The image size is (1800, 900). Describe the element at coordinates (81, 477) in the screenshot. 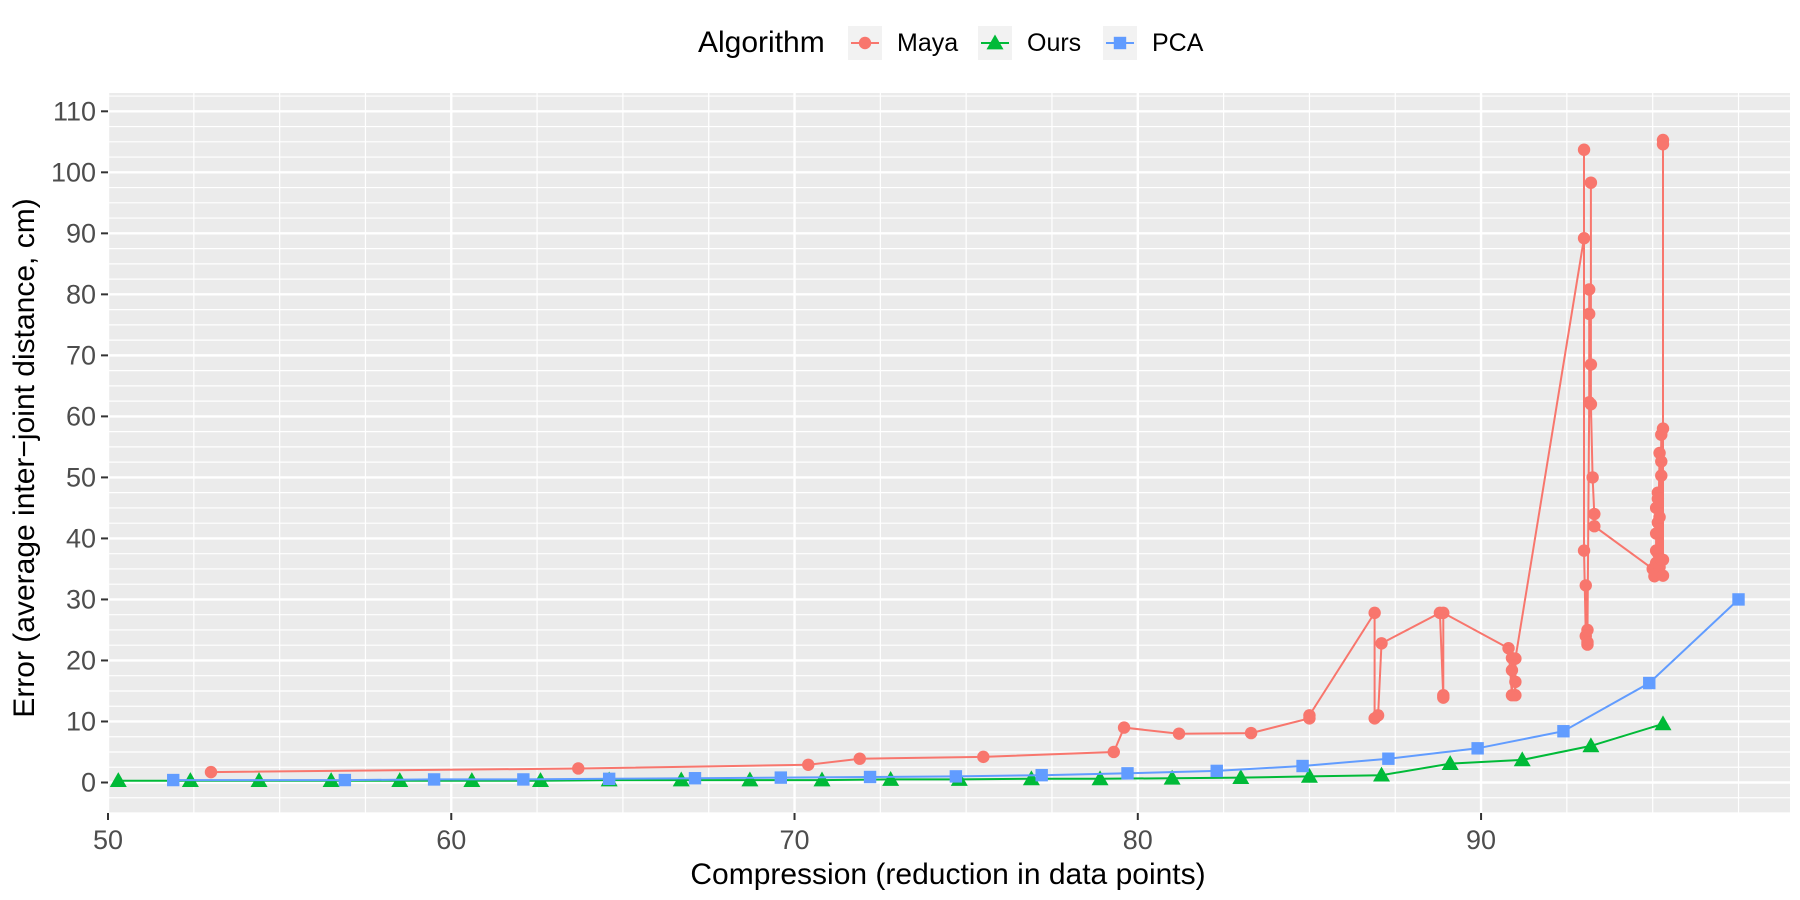

I see `y-tick-label: 50` at that location.